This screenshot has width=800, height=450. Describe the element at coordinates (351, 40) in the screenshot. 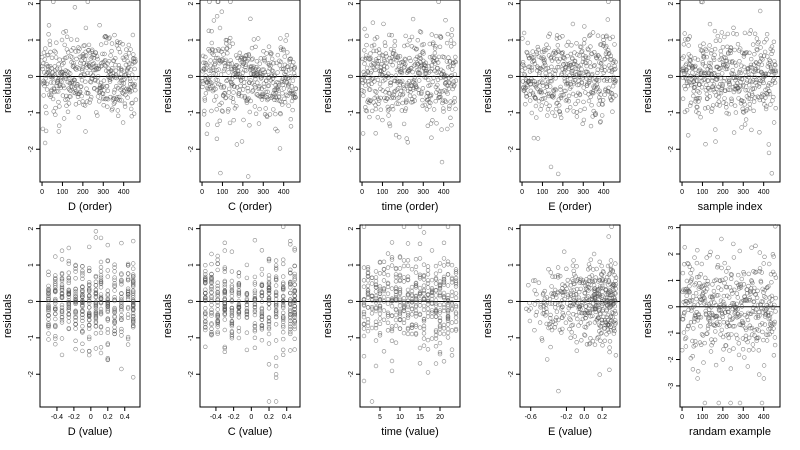

I see `y-tick-label: 1` at that location.